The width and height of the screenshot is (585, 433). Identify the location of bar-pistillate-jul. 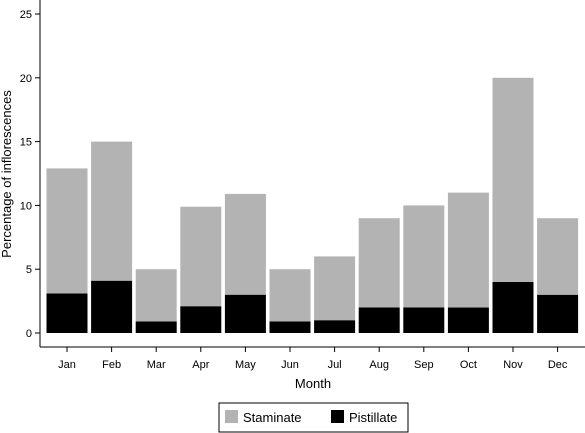
(335, 326).